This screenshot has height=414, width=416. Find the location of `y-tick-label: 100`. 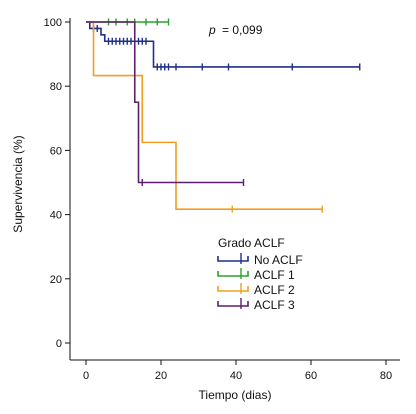

y-tick-label: 100 is located at coordinates (53, 23).